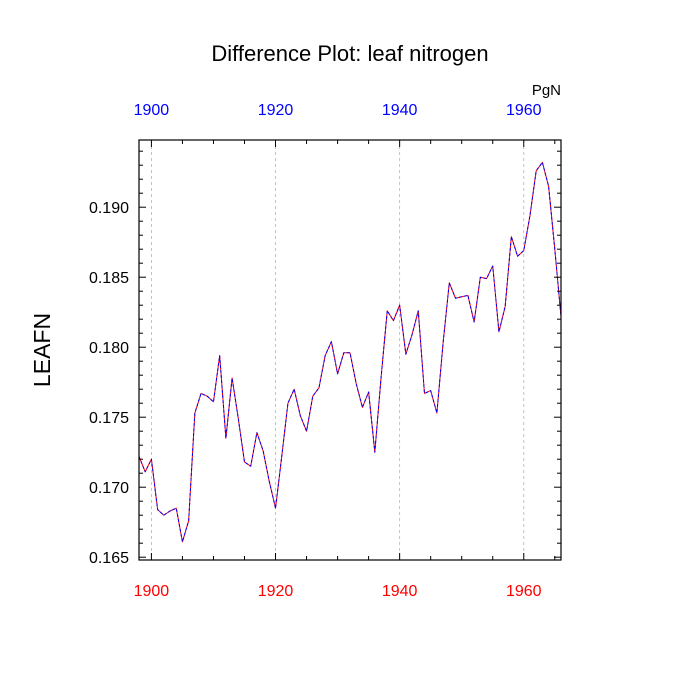 The width and height of the screenshot is (700, 700). I want to click on y-tick-label: 0.190, so click(109, 208).